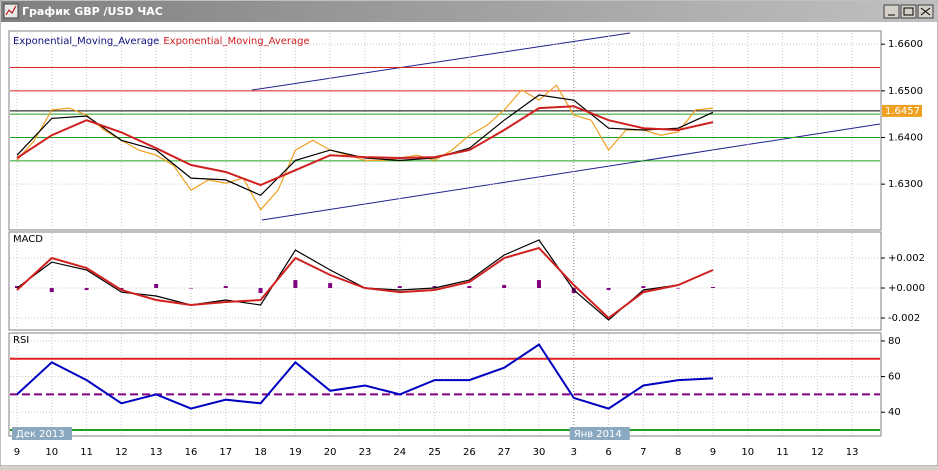 The width and height of the screenshot is (938, 470). What do you see at coordinates (894, 377) in the screenshot?
I see `y-tick-label: 60` at bounding box center [894, 377].